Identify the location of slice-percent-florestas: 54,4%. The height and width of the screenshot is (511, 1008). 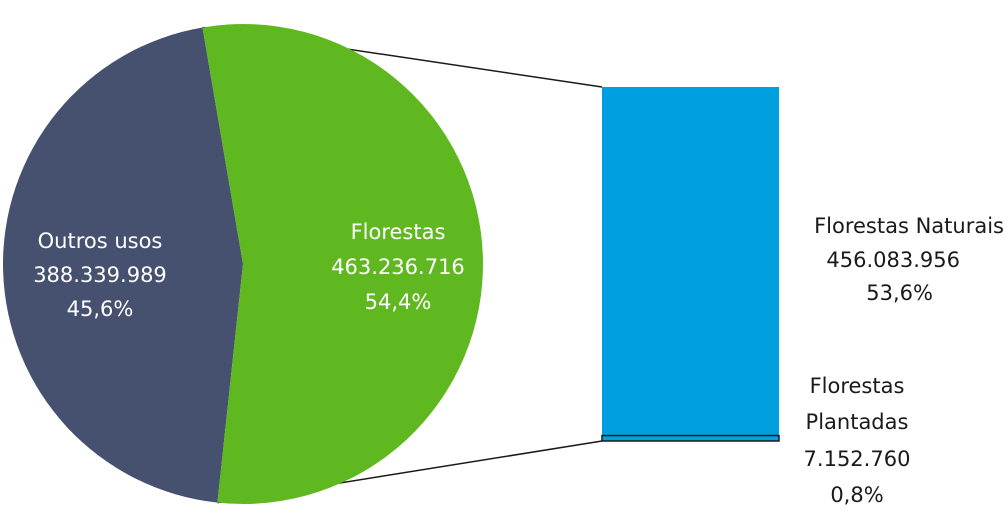
(398, 302).